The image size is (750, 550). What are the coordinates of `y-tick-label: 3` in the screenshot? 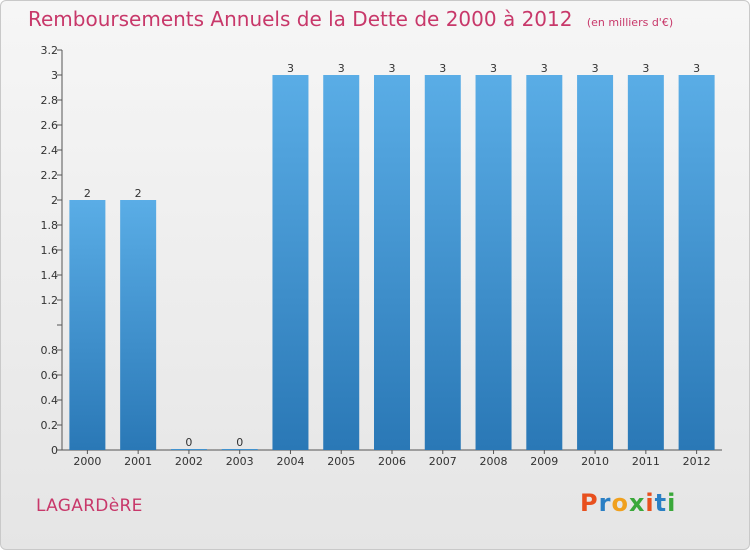 It's located at (54, 75).